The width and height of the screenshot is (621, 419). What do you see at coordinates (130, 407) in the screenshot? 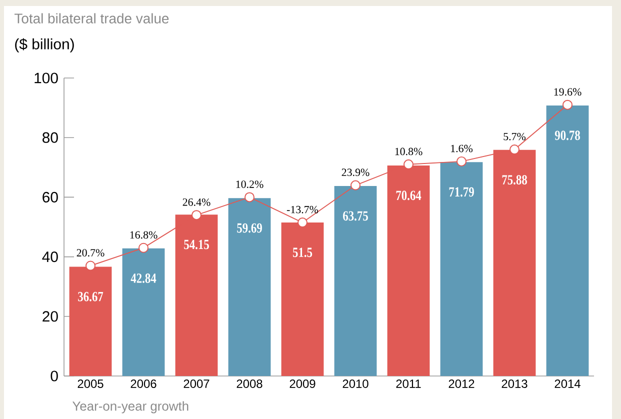
I see `text: Year-on-year growth` at bounding box center [130, 407].